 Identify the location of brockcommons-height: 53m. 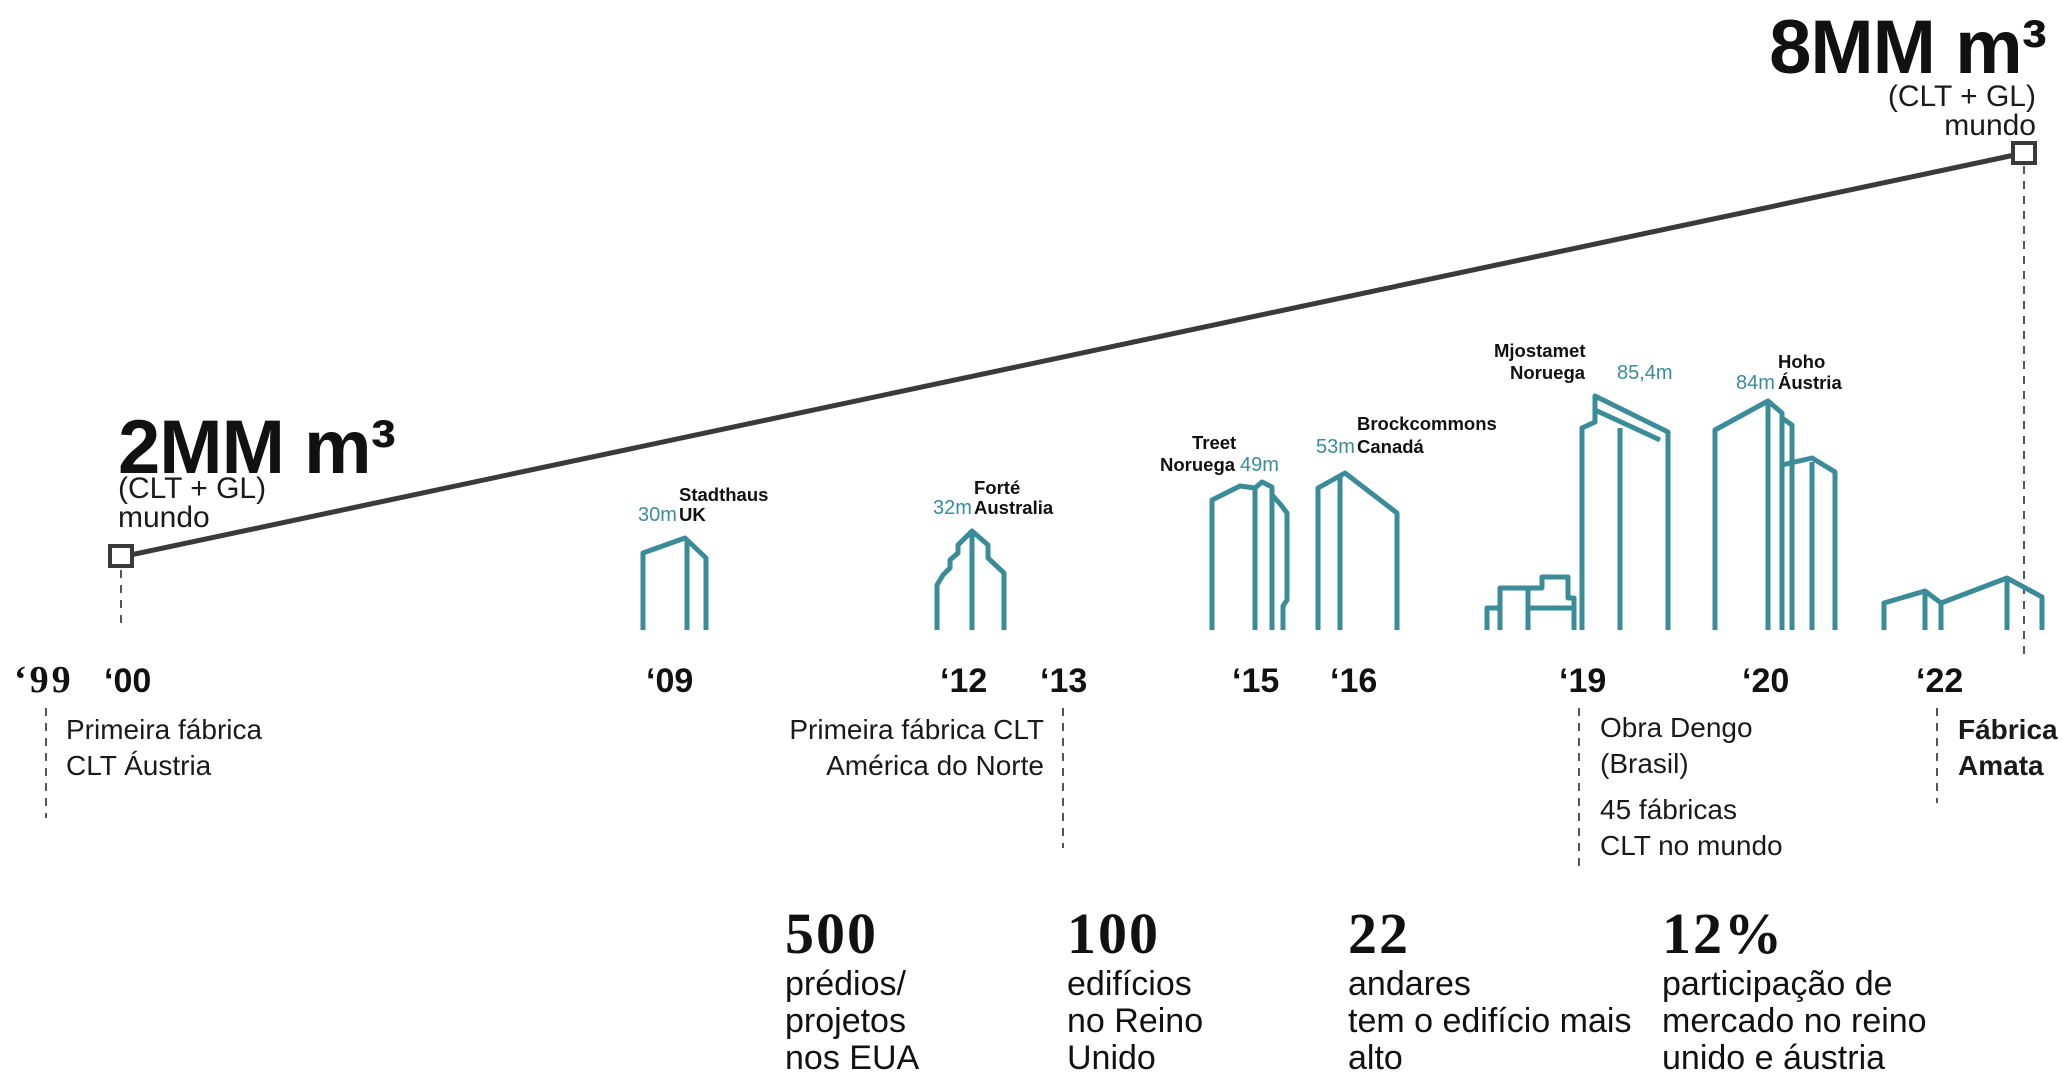
(1335, 447).